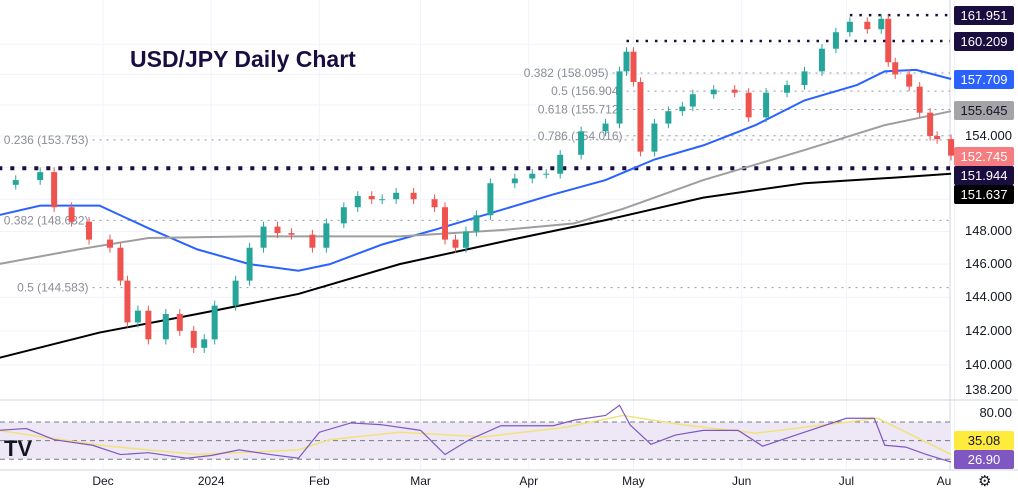 This screenshot has width=1018, height=492. Describe the element at coordinates (984, 440) in the screenshot. I see `rsi-ma-tag: 35.08` at that location.